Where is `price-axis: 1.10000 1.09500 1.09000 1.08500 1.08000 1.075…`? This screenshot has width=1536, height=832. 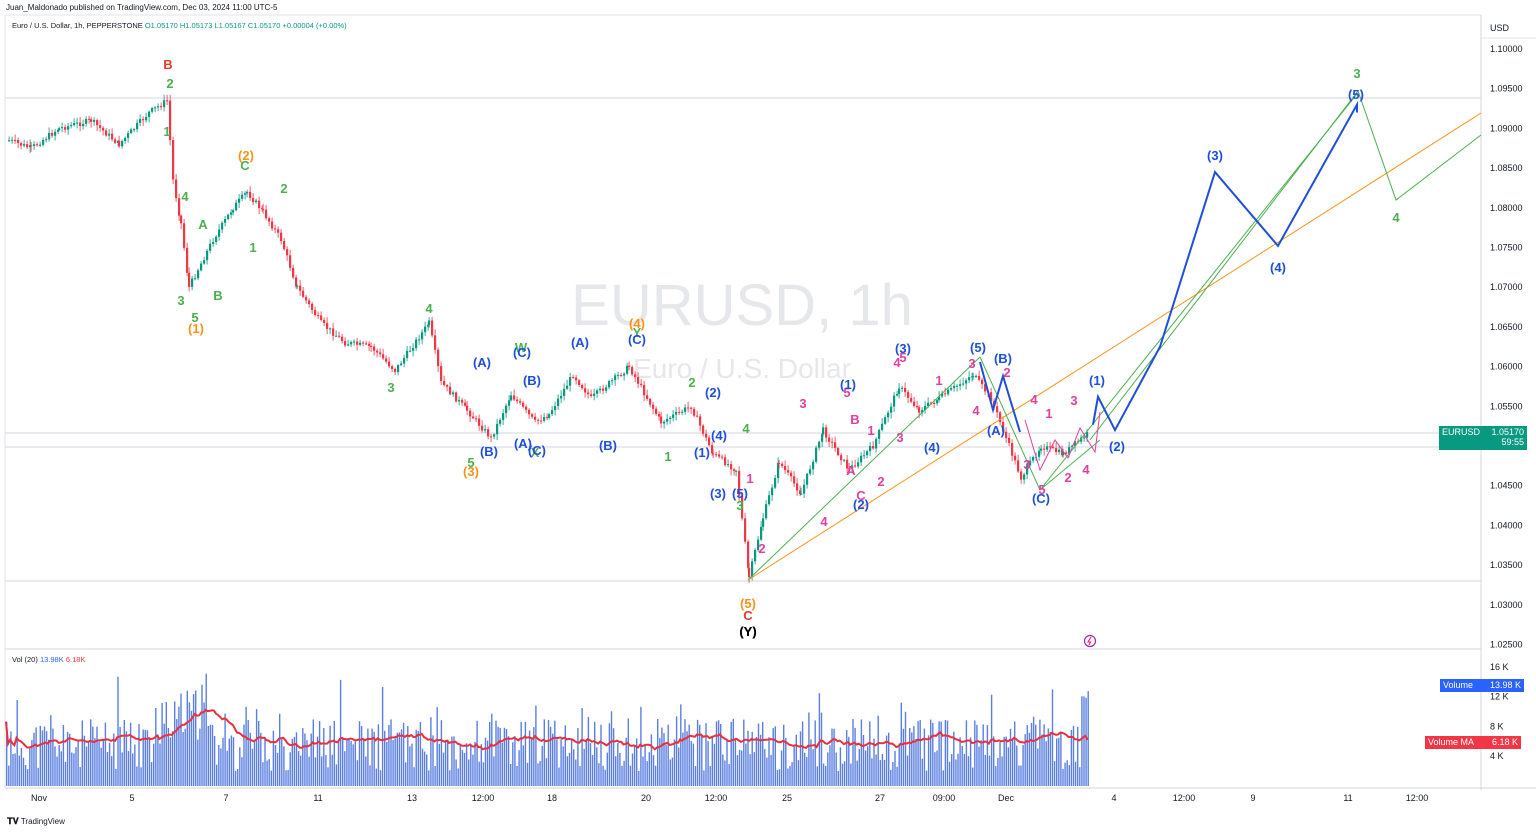
price-axis: 1.10000 1.09500 1.09000 1.08500 1.08000 1.075… is located at coordinates (1506, 347).